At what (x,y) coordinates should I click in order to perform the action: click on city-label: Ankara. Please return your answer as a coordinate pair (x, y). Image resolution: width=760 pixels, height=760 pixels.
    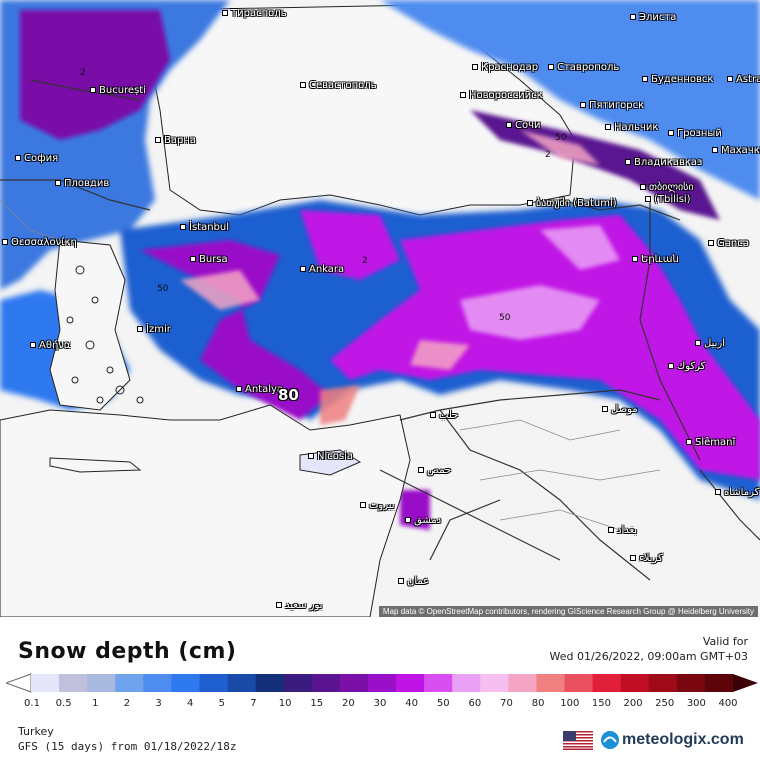
    Looking at the image, I should click on (322, 269).